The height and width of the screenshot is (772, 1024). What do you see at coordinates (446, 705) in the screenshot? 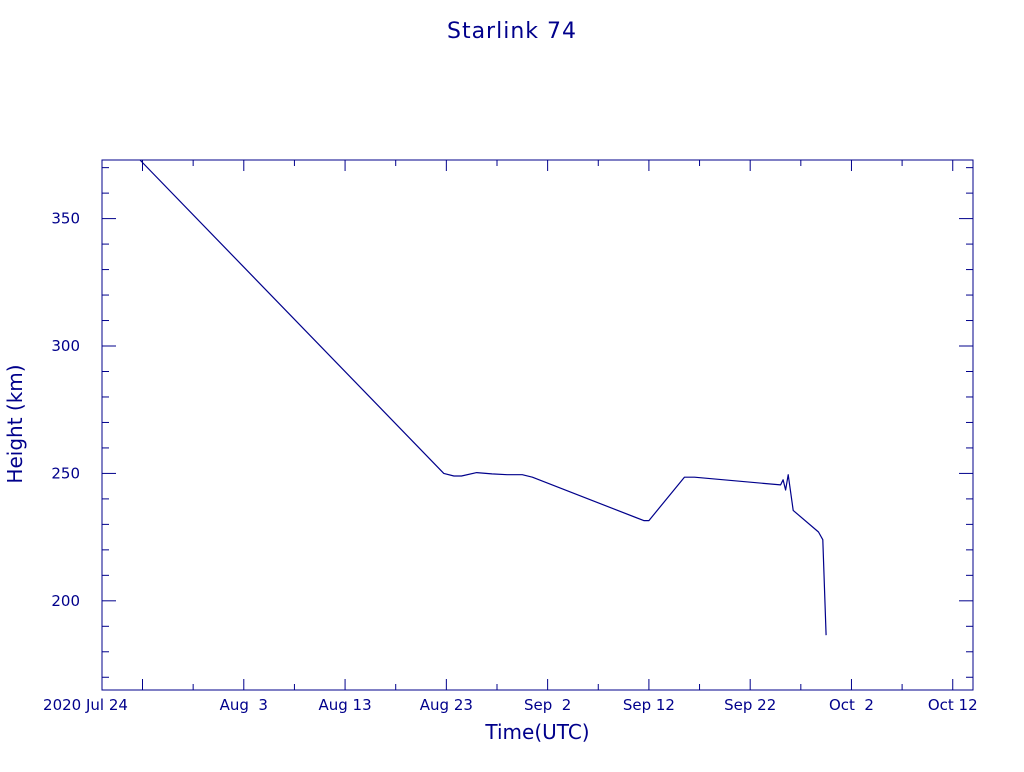
I see `x-tick-label: Aug 23` at bounding box center [446, 705].